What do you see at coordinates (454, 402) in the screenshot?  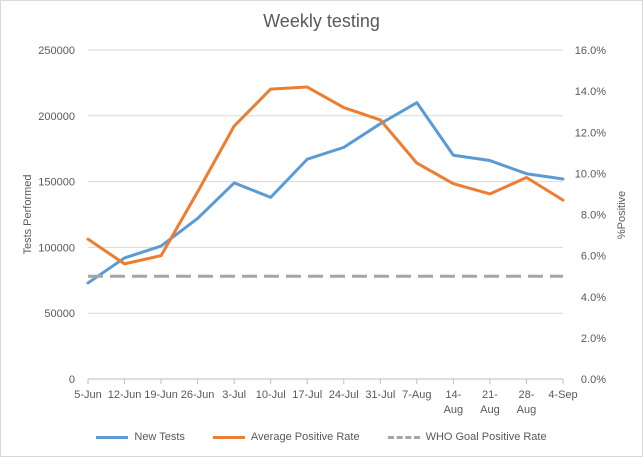 I see `x-tick-label: 14-Aug` at bounding box center [454, 402].